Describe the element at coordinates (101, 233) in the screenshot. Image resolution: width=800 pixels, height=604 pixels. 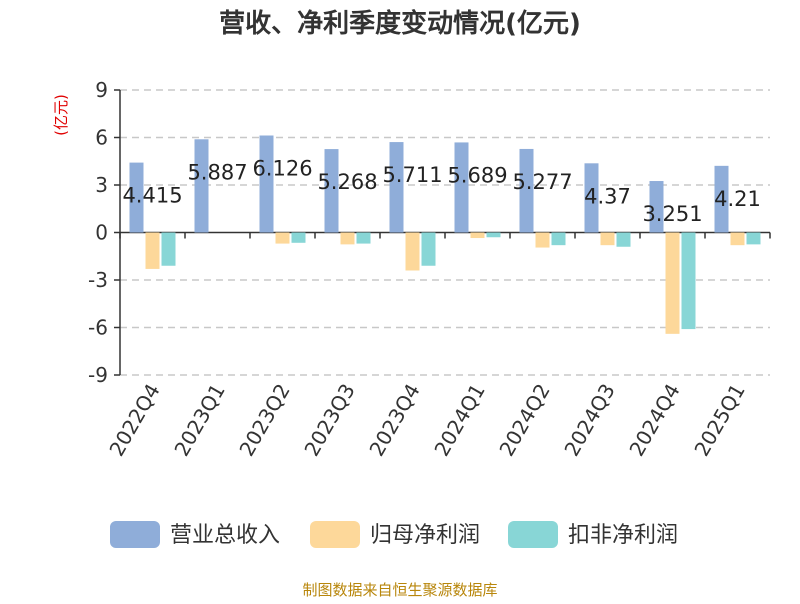
I see `y-tick-label: 0` at that location.